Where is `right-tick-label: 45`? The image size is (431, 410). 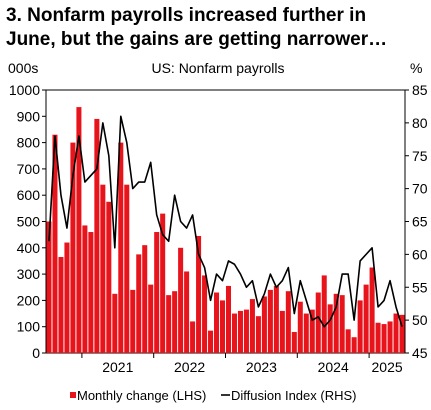 right-tick-label: 45 is located at coordinates (420, 353).